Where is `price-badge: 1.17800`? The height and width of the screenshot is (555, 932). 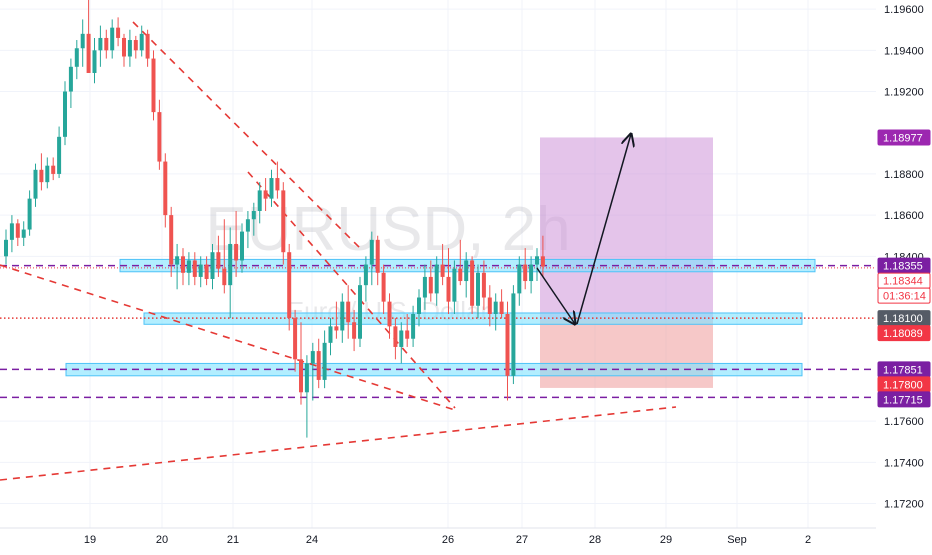
price-badge: 1.17800 is located at coordinates (904, 384).